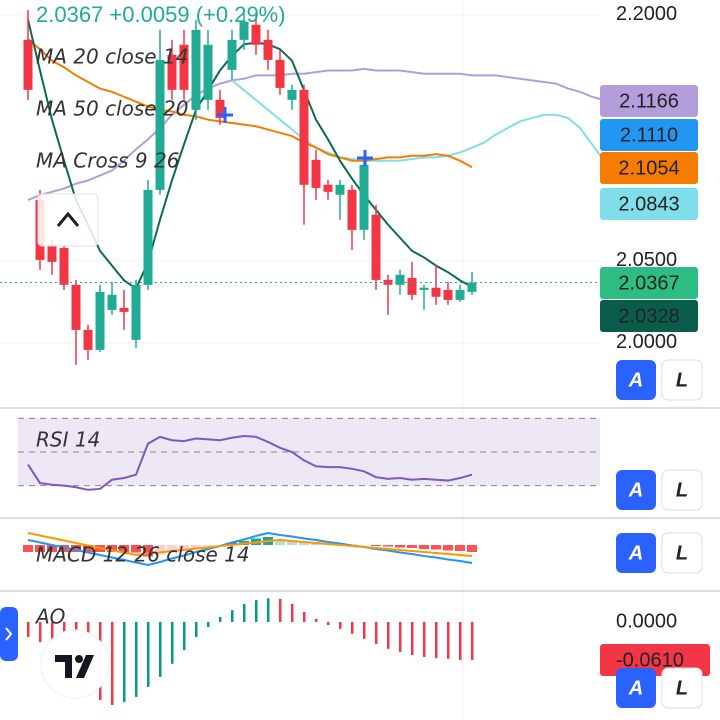 The image size is (720, 720). Describe the element at coordinates (112, 109) in the screenshot. I see `indicator-label: MA 50 close 20` at that location.